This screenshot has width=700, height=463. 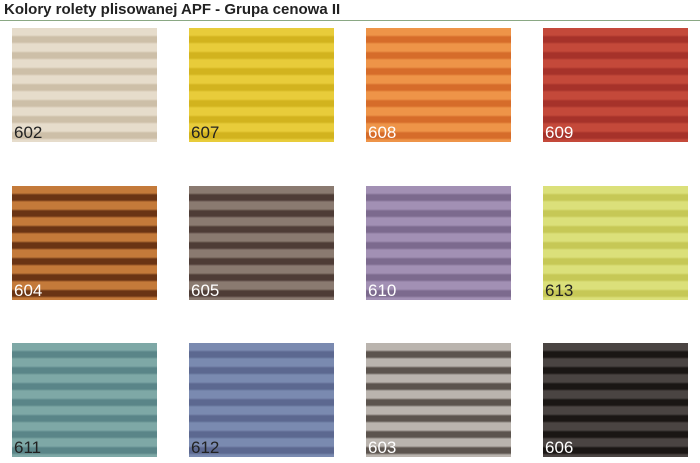 I want to click on color-swatch-611: 611, so click(x=84, y=400).